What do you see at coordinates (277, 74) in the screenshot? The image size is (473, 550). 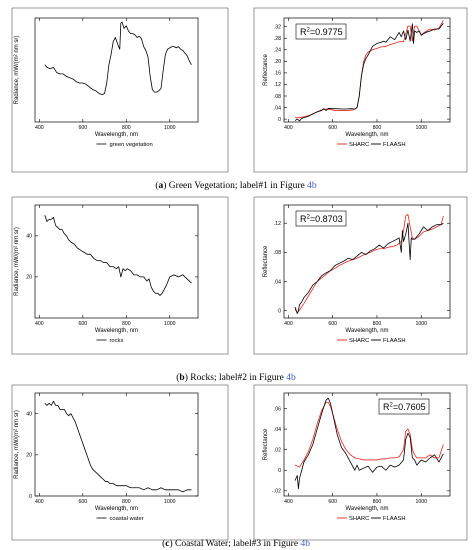 I see `y-tick-label: .16` at bounding box center [277, 74].